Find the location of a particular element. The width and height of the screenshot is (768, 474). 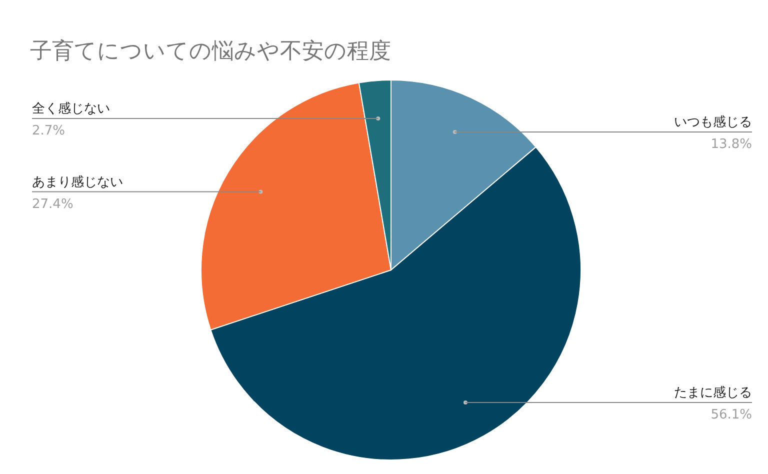

slice-label: 全く感じない is located at coordinates (71, 109).